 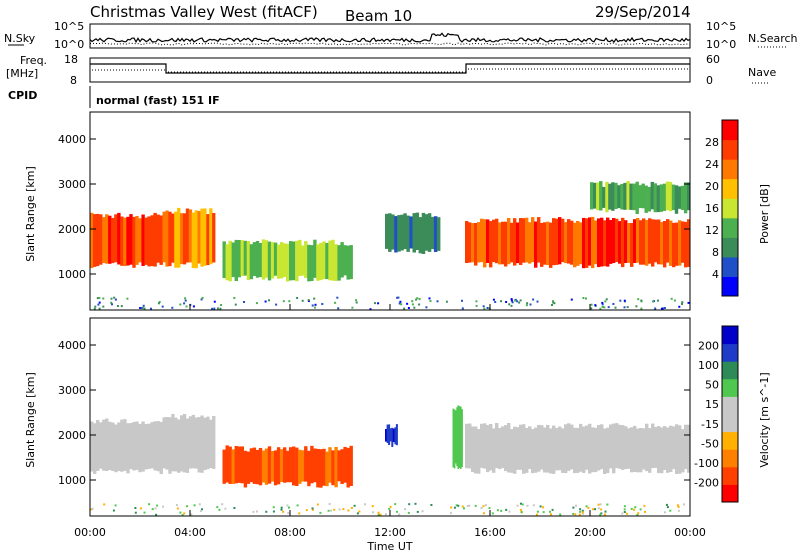 I want to click on nave-tick-top: 60, so click(x=713, y=59).